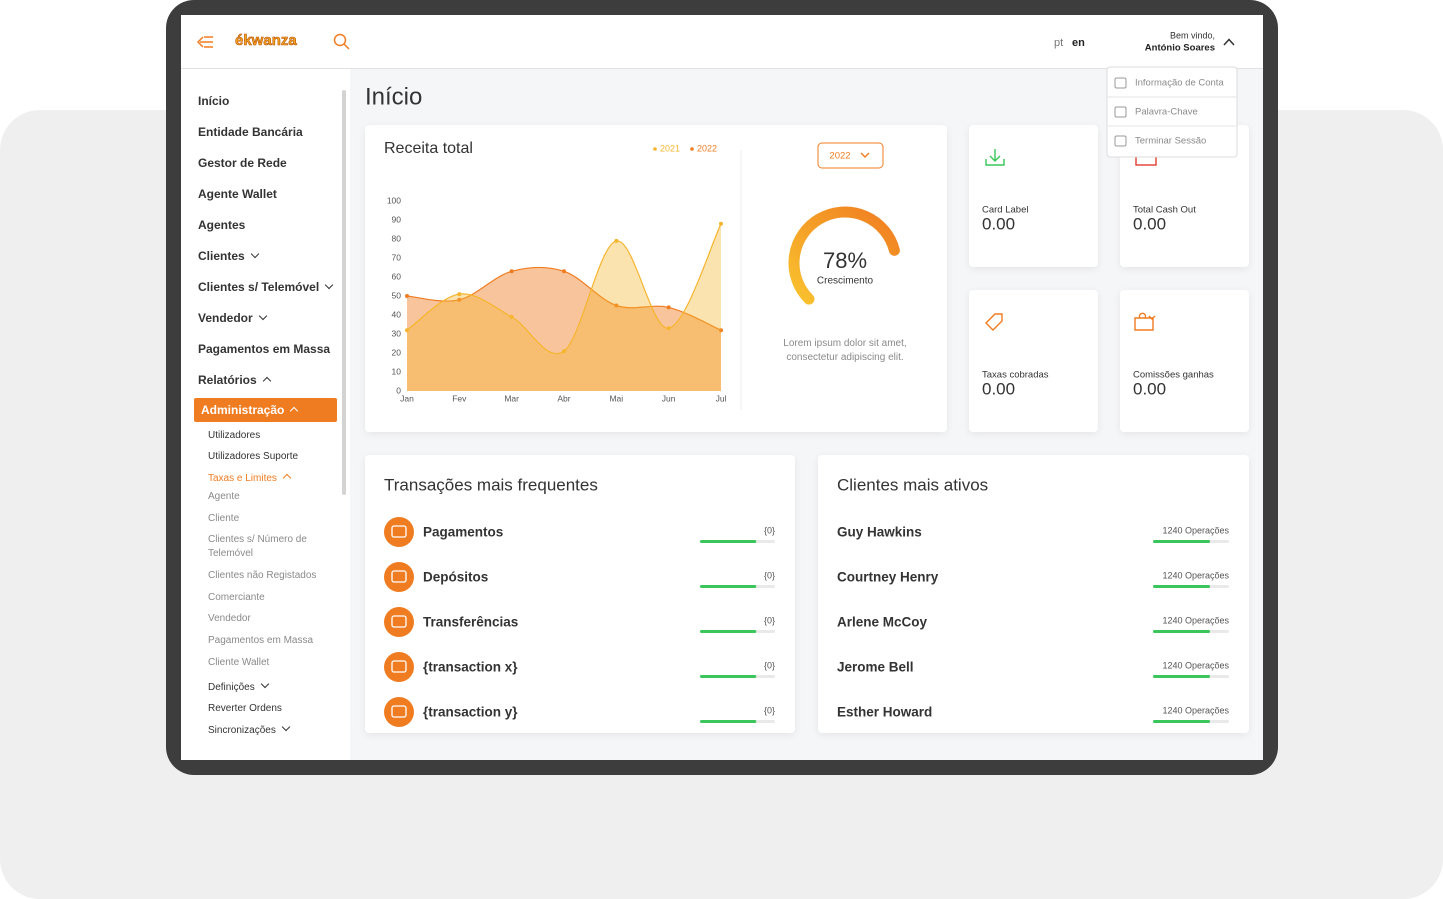 The height and width of the screenshot is (899, 1443). I want to click on stat-label: Total Cash Out, so click(1164, 210).